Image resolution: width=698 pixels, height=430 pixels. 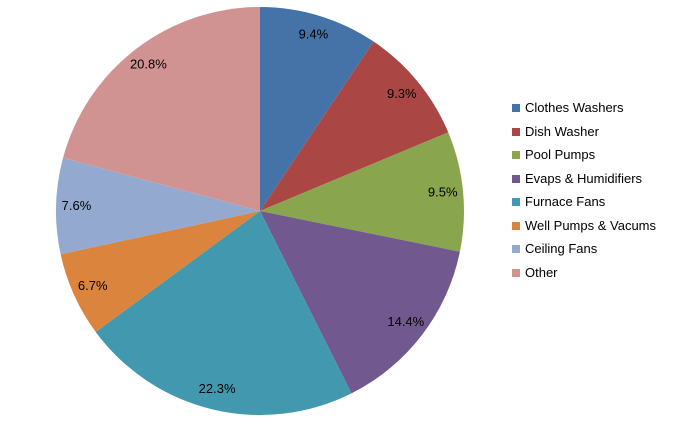 What do you see at coordinates (516, 178) in the screenshot?
I see `legend-swatch-evaps-humidifiers` at bounding box center [516, 178].